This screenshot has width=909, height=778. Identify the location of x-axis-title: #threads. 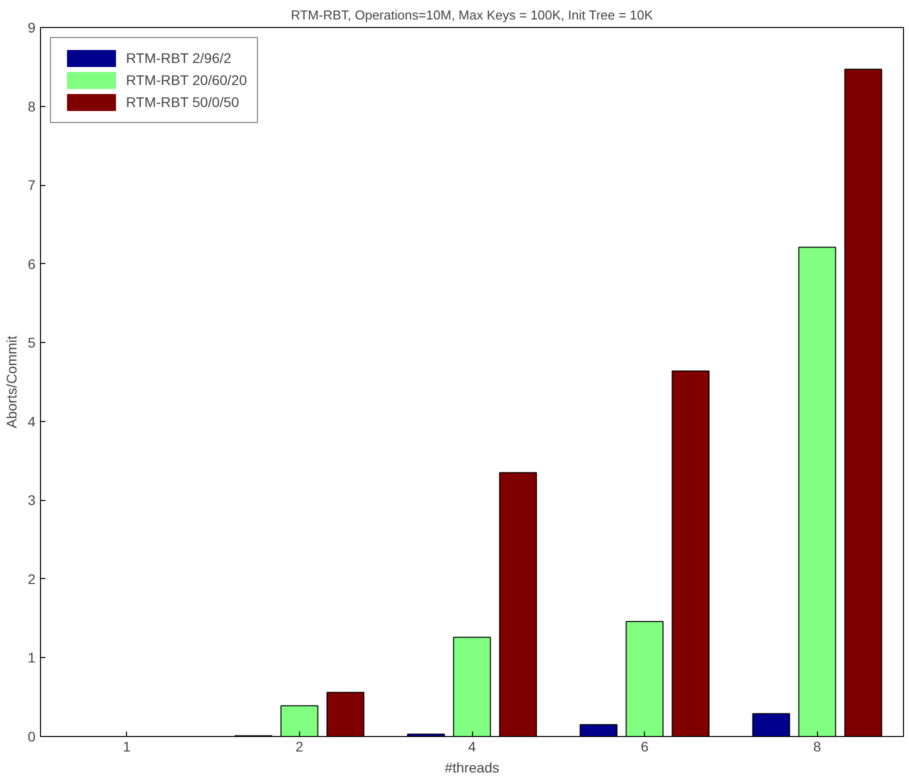
(472, 768).